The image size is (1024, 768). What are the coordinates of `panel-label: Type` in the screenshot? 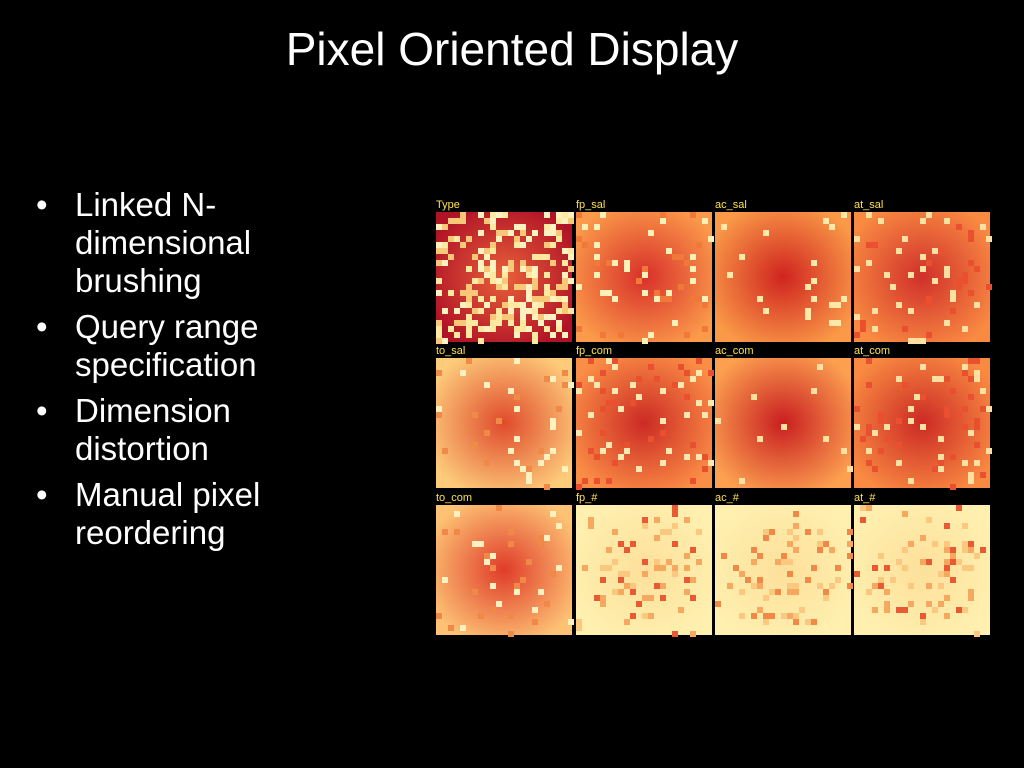 It's located at (448, 205).